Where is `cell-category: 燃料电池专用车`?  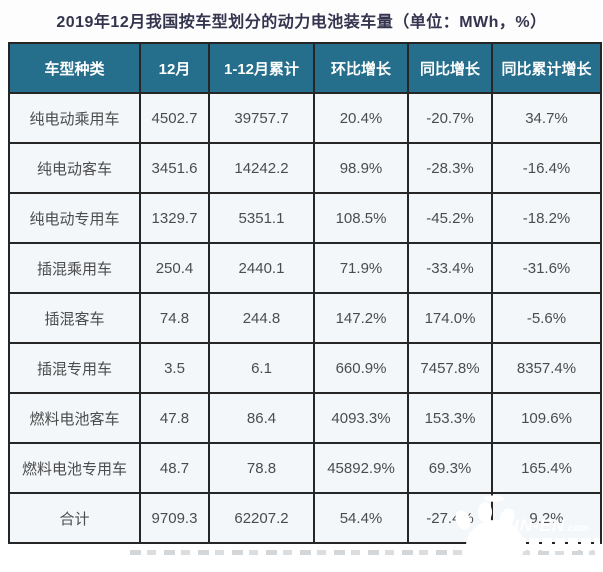
cell-category: 燃料电池专用车 is located at coordinates (74, 468).